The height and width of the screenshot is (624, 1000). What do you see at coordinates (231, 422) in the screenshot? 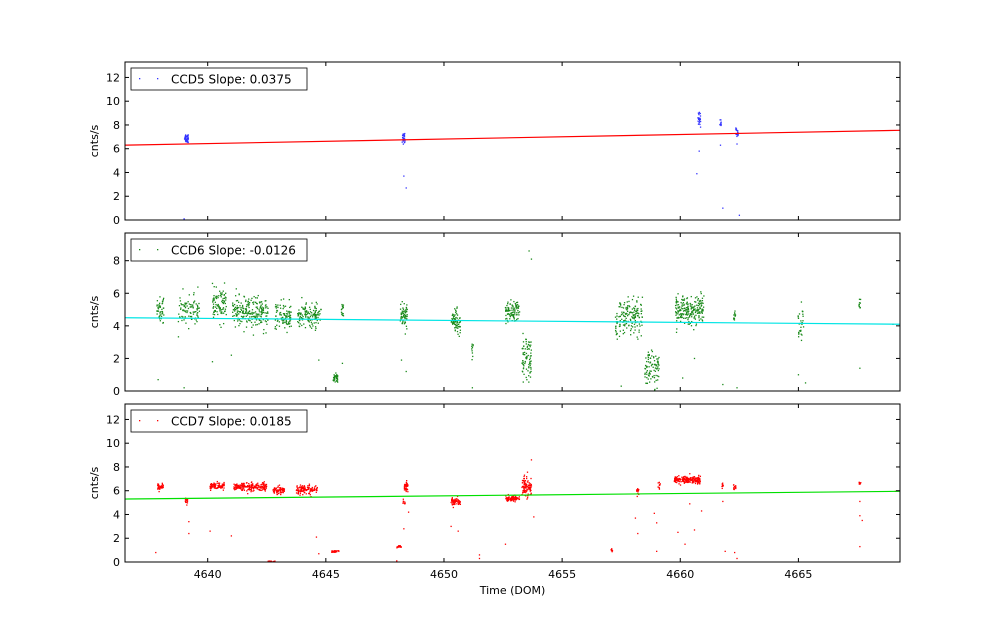
I see `legend-label: CCD7 Slope: 0.0185` at bounding box center [231, 422].